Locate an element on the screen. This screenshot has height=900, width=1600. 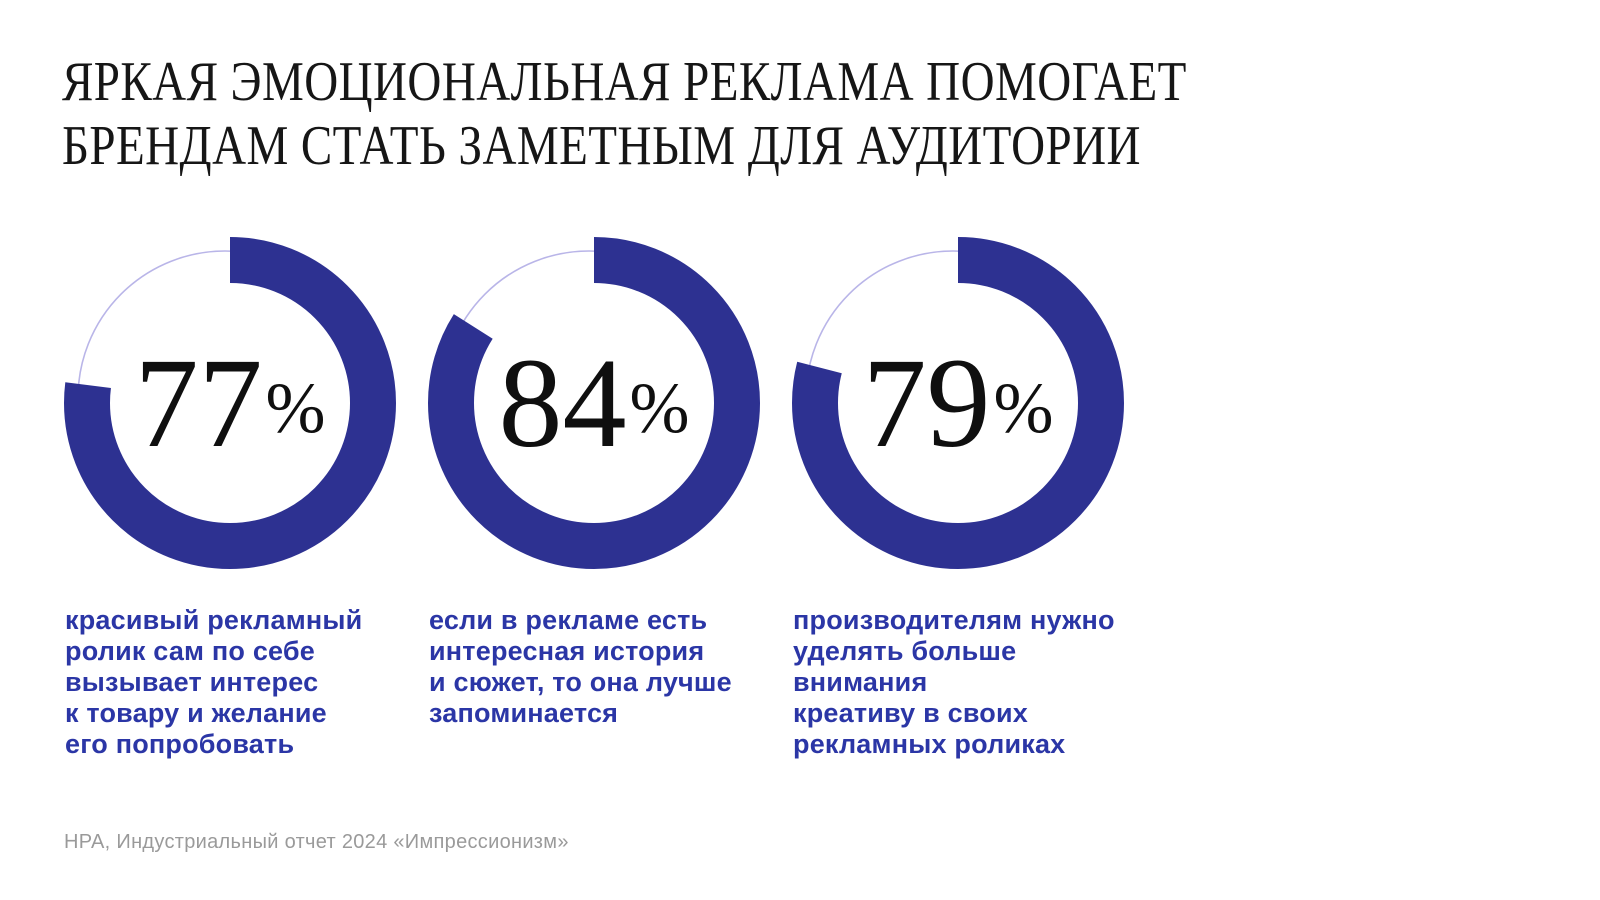
stat-value-group: 79% is located at coordinates (958, 403).